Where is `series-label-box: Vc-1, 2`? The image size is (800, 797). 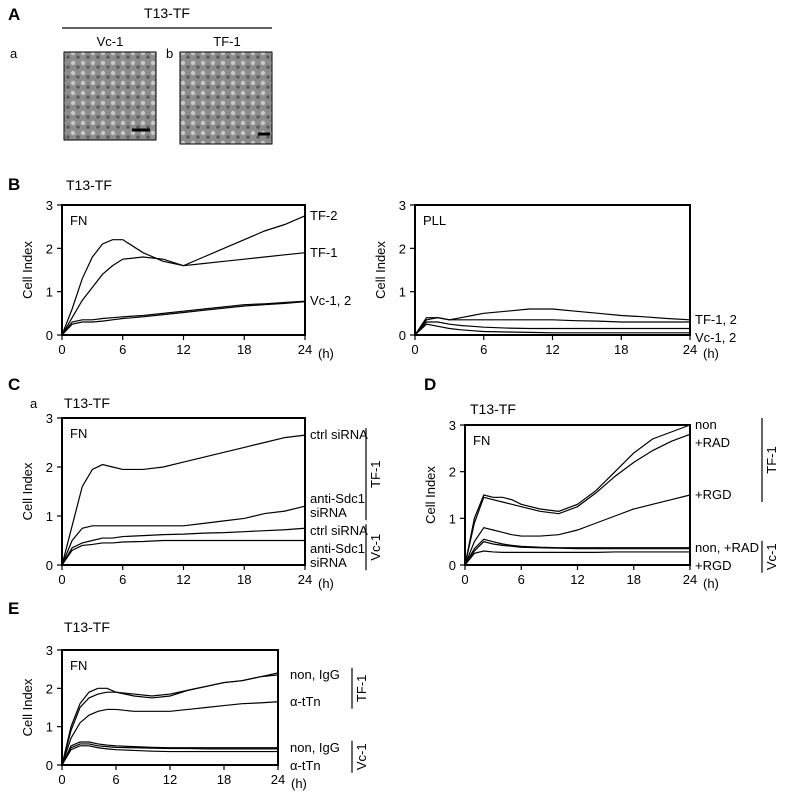
series-label-box: Vc-1, 2 is located at coordinates (331, 301).